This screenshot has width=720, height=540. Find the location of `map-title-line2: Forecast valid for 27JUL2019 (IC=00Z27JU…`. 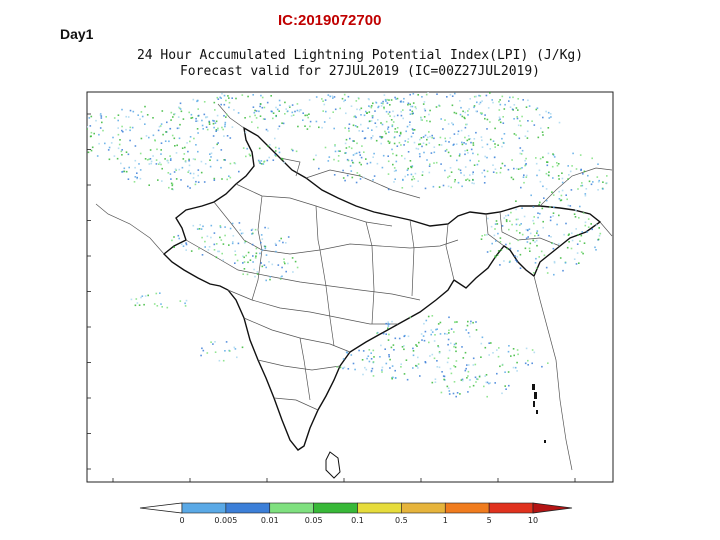

map-title-line2: Forecast valid for 27JUL2019 (IC=00Z27JU… is located at coordinates (360, 71).